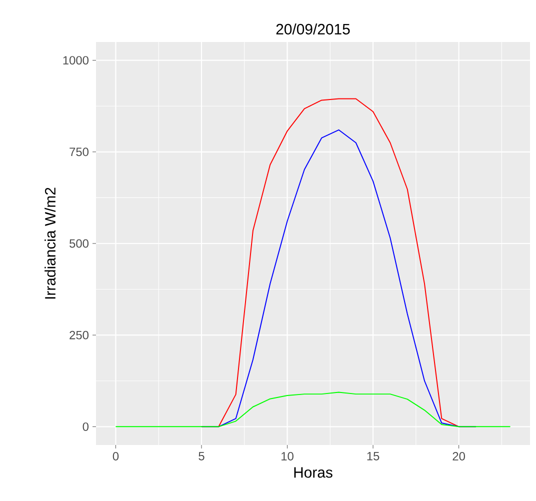  What do you see at coordinates (201, 456) in the screenshot?
I see `x-tick-label: 5` at bounding box center [201, 456].